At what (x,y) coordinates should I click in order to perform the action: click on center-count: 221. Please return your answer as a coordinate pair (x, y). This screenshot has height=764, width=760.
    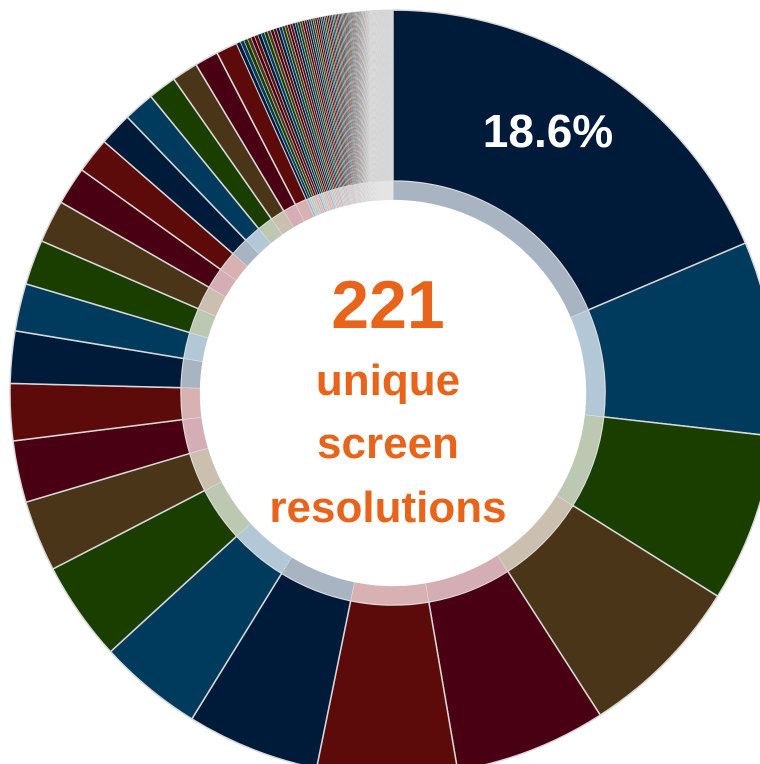
    Looking at the image, I should click on (387, 305).